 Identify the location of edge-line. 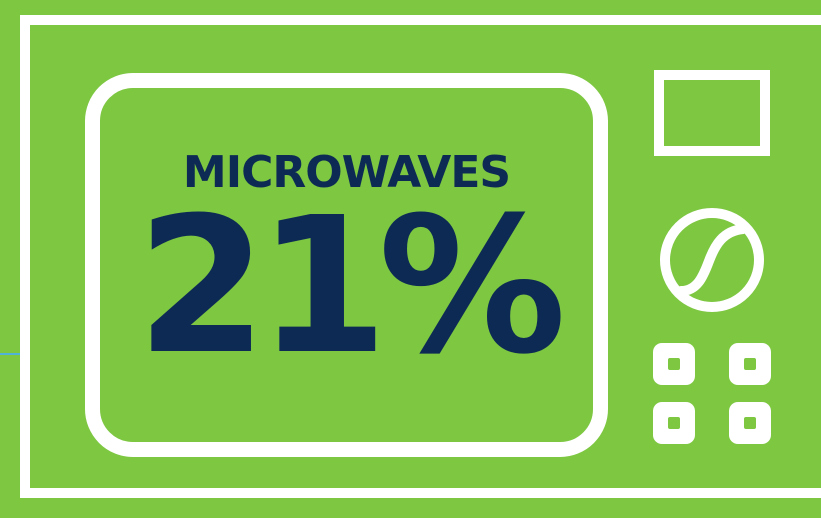
(11, 354).